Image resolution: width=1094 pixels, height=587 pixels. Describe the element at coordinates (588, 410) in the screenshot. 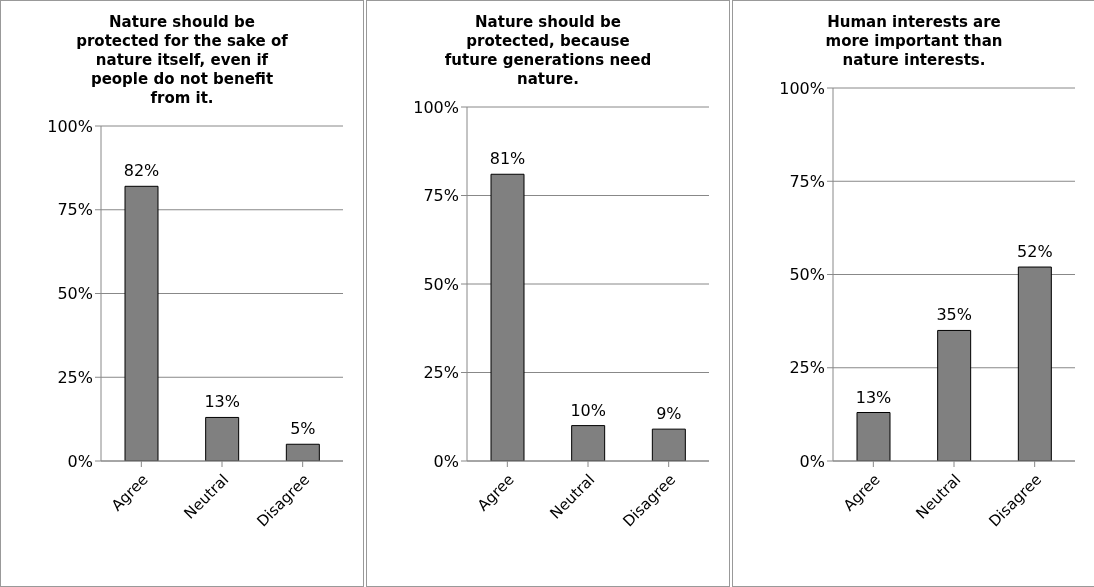

I see `data-label: 10%` at that location.